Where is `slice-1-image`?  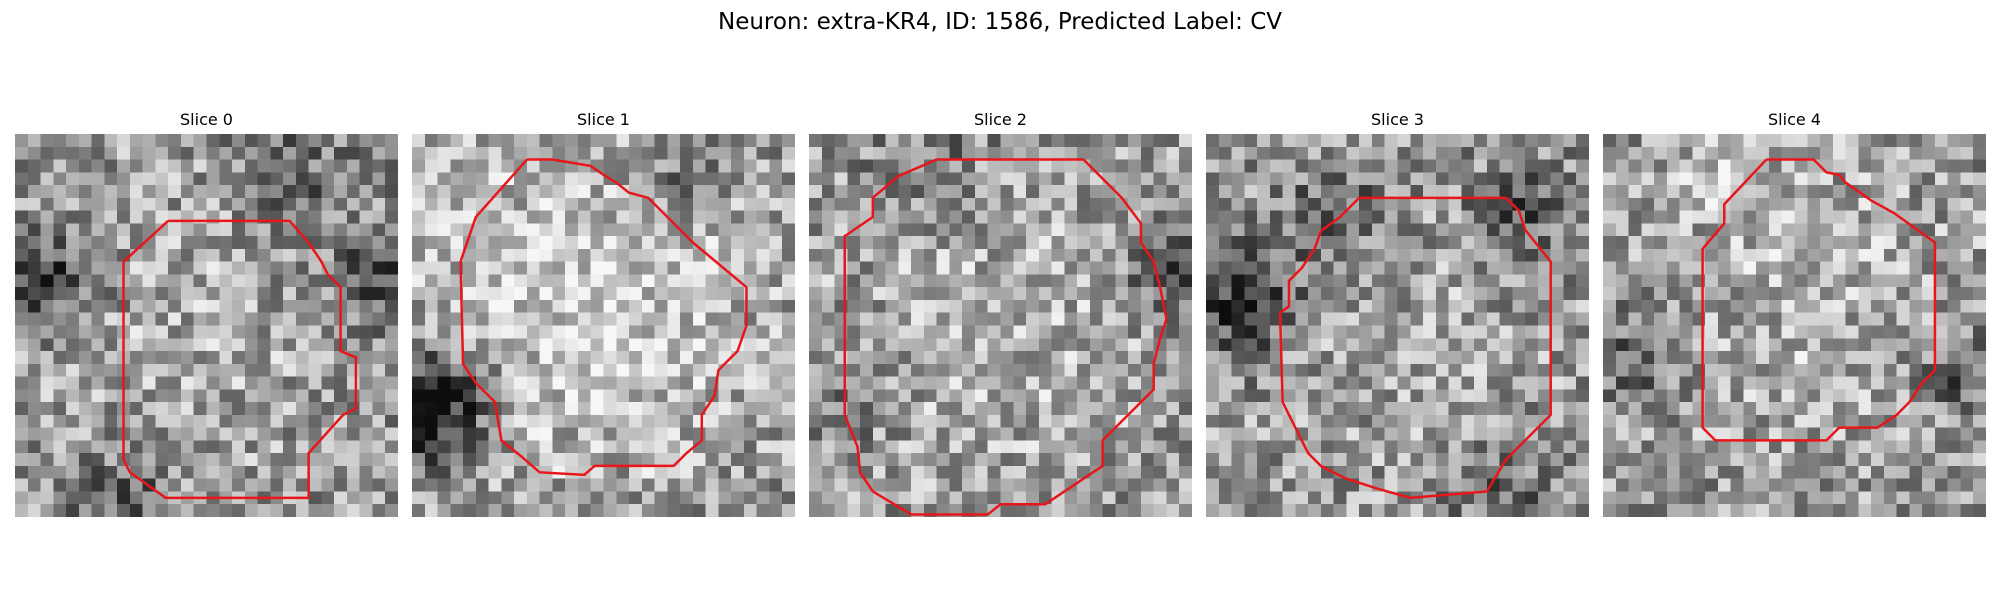 slice-1-image is located at coordinates (603, 325).